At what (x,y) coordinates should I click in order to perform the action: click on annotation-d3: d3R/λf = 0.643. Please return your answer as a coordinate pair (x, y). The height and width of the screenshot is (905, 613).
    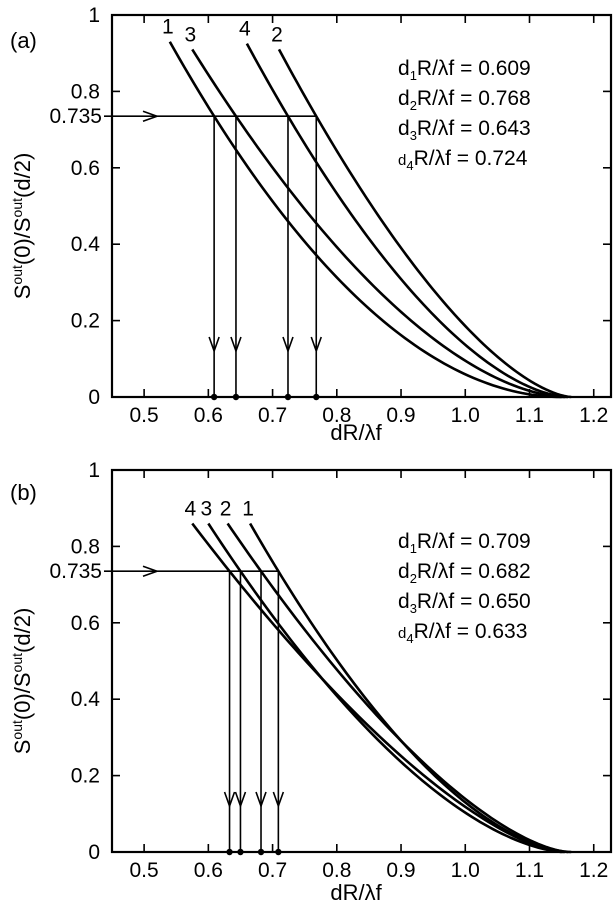
    Looking at the image, I should click on (464, 130).